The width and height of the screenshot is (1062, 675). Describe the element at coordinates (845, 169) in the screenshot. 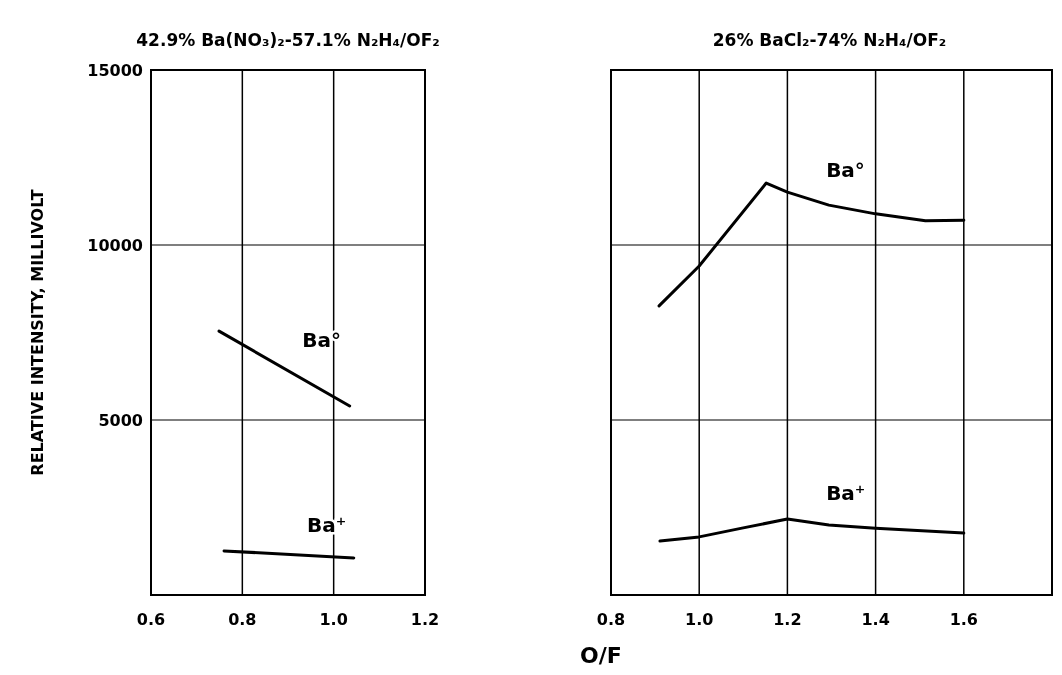

I see `series-label: Ba°` at that location.